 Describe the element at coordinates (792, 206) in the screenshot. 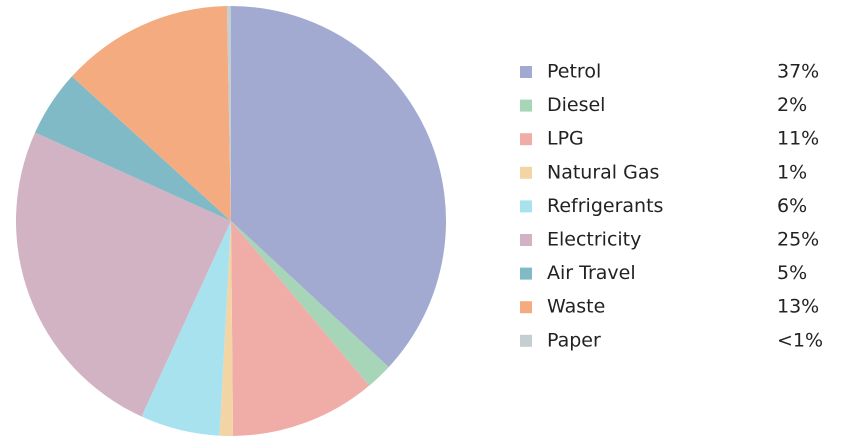

I see `legend-value: 6%` at that location.